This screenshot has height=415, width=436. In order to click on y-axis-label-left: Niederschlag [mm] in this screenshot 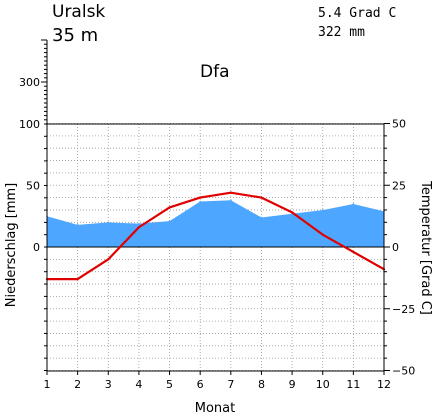, I will do `click(11, 245)`.